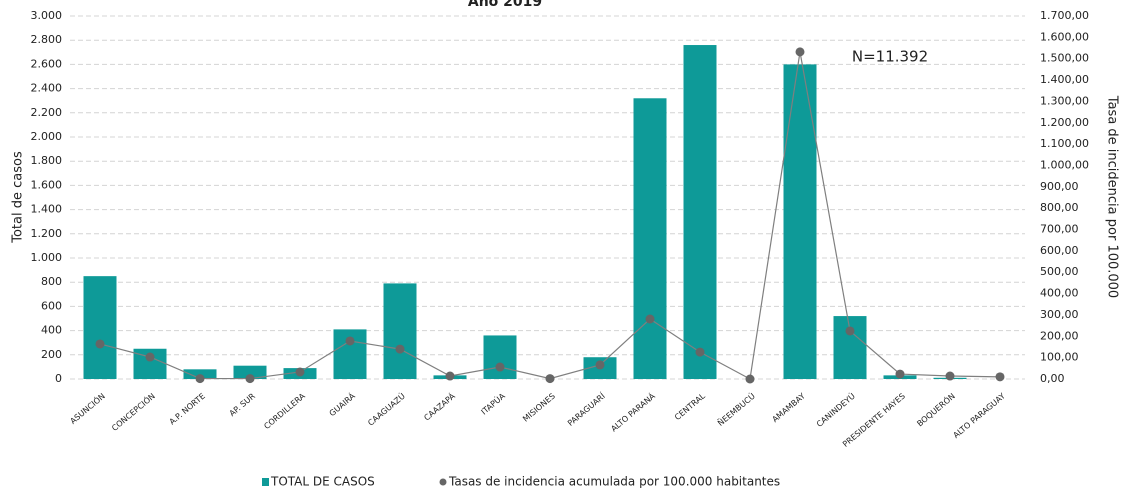  What do you see at coordinates (1064, 143) in the screenshot?
I see `y2-tick-label: 1.100,00` at bounding box center [1064, 143].